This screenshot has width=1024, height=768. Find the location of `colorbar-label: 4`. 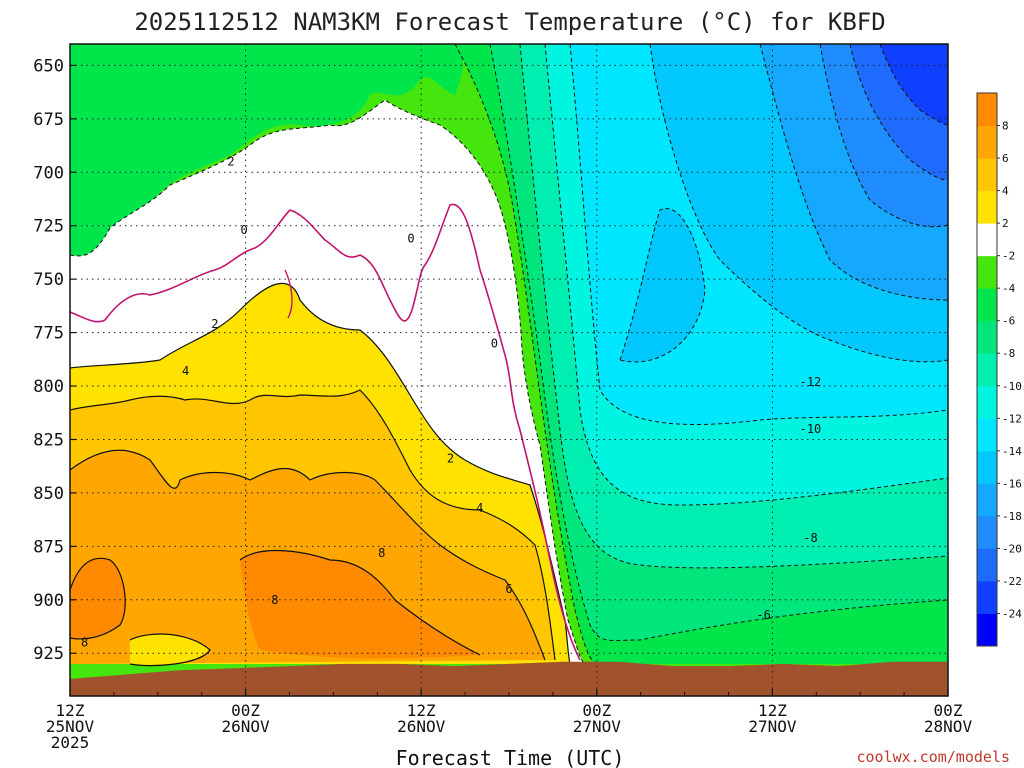

colorbar-label: 4 is located at coordinates (1005, 191).